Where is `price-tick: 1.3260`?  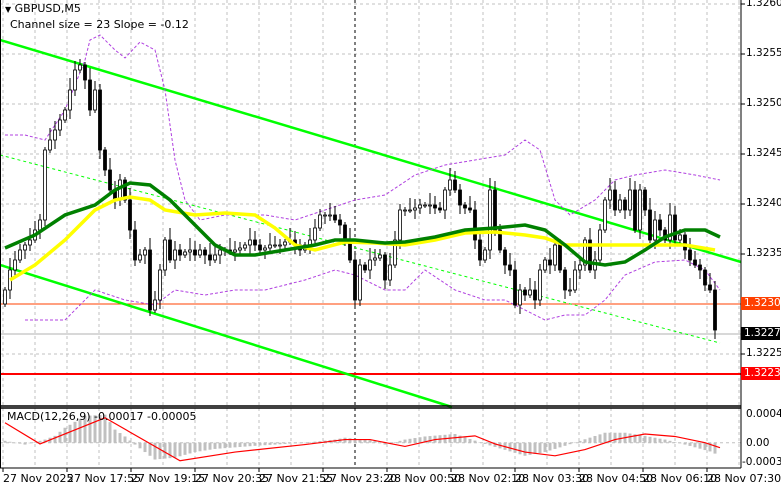 price-tick: 1.3260 is located at coordinates (763, 4).